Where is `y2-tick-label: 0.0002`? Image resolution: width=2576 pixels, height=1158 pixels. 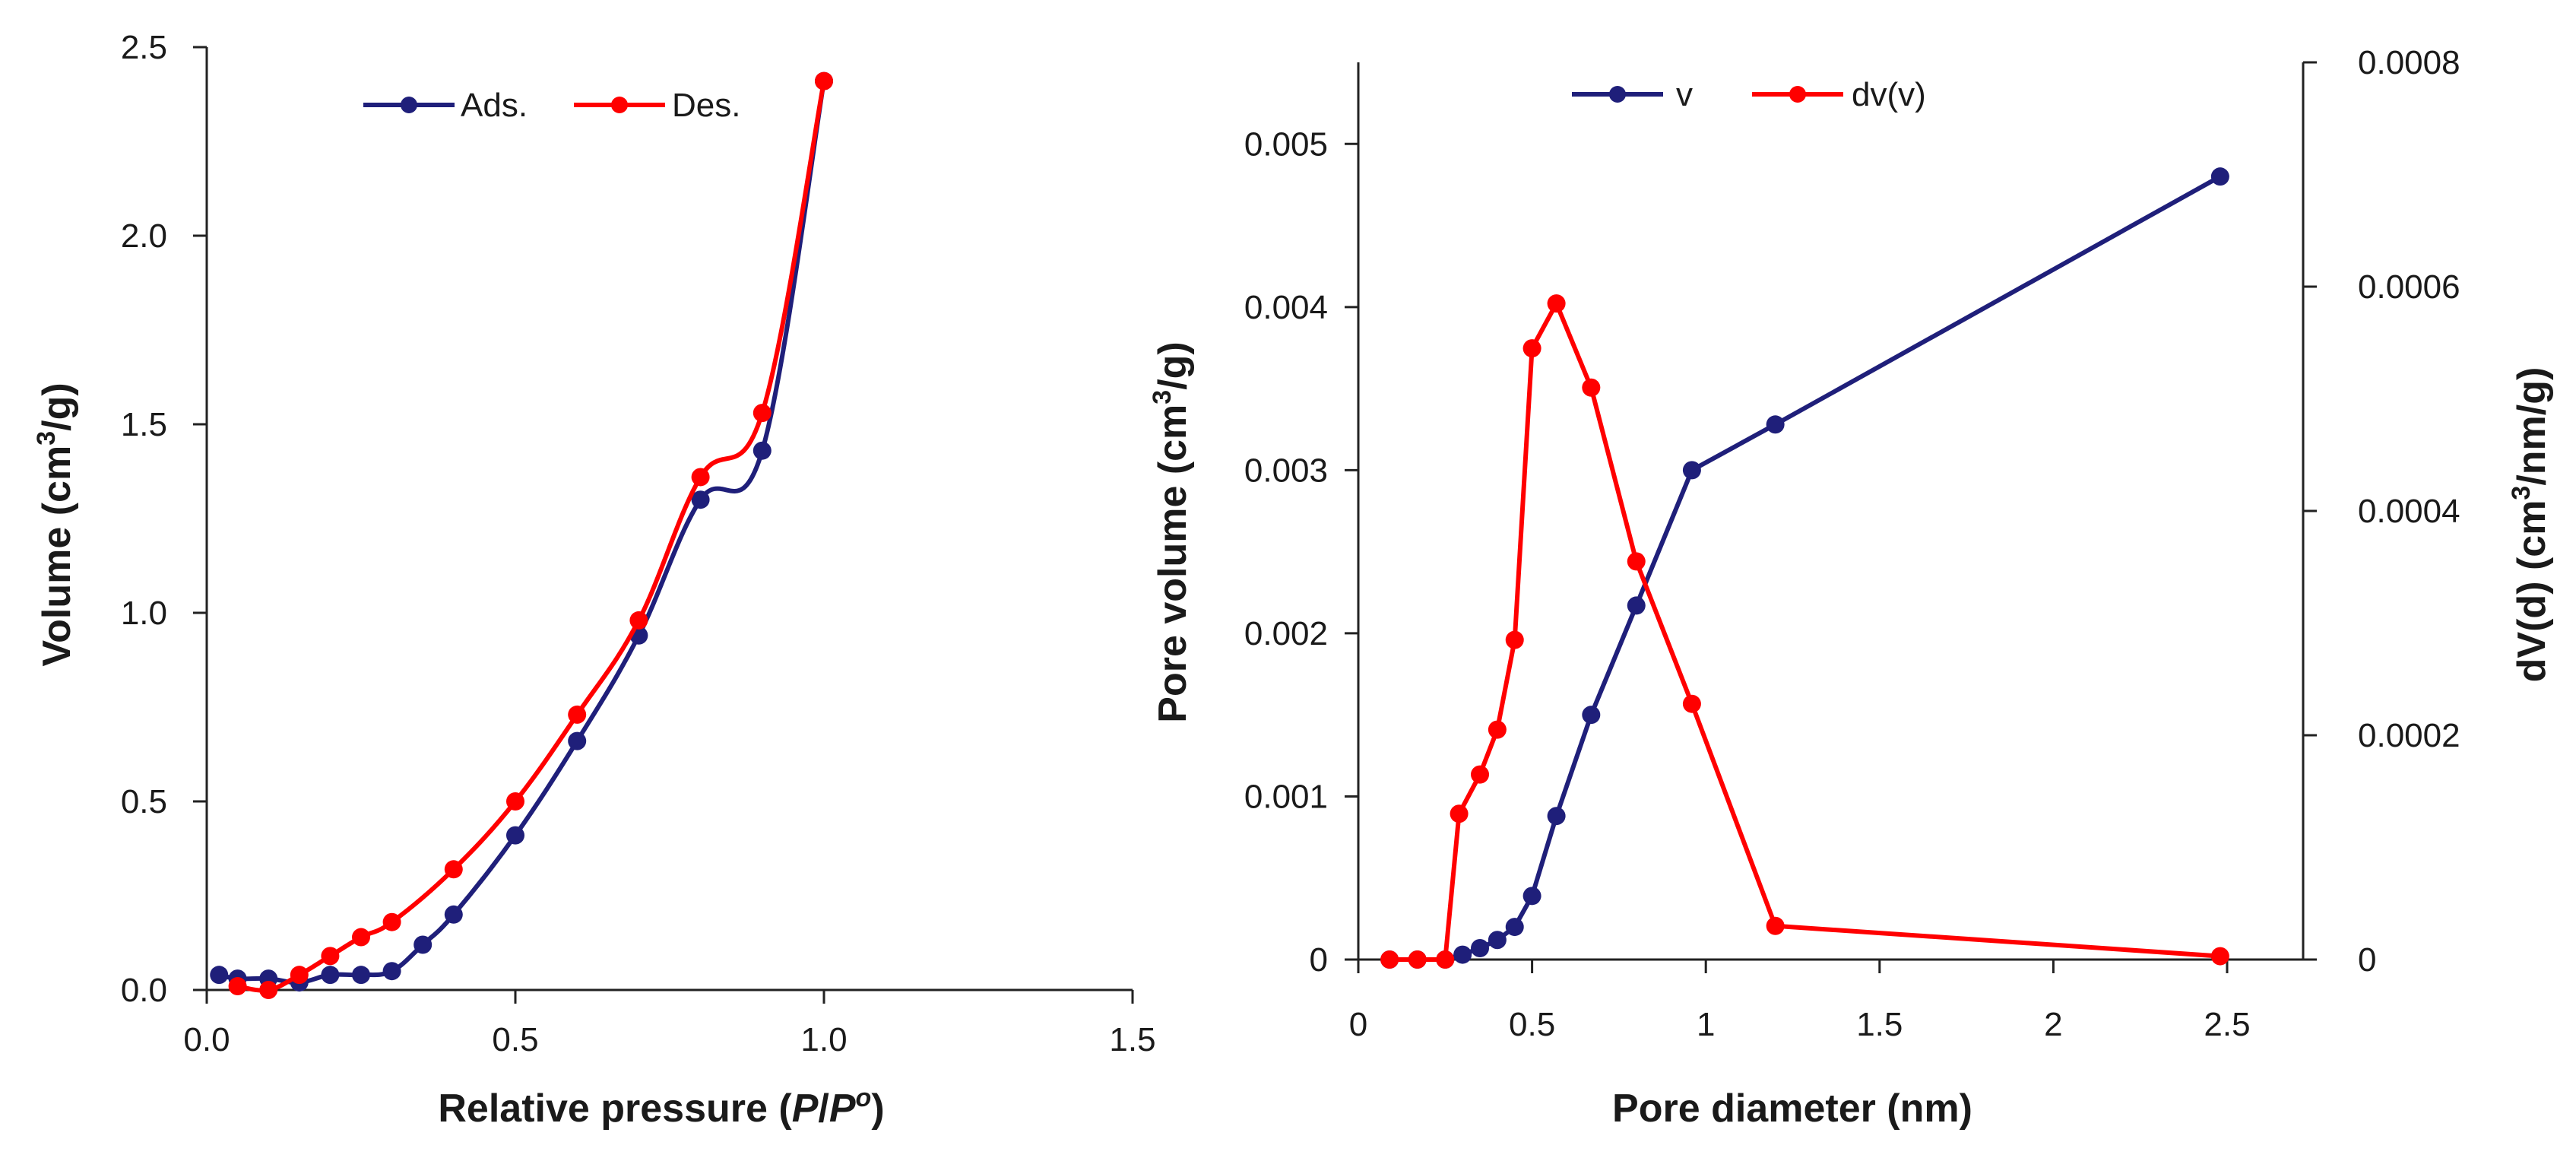 y2-tick-label: 0.0002 is located at coordinates (2409, 735).